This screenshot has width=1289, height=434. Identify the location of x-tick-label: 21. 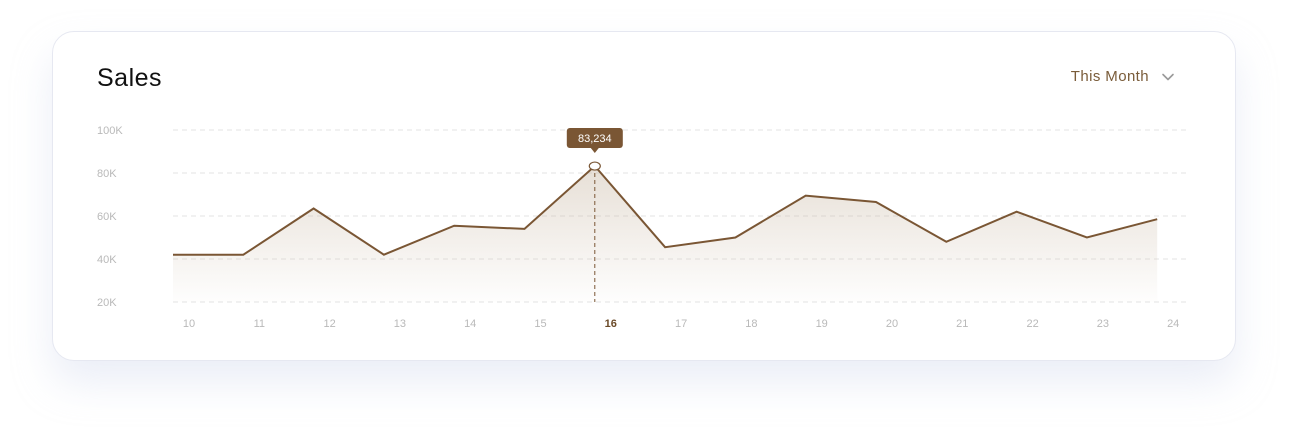
(962, 324).